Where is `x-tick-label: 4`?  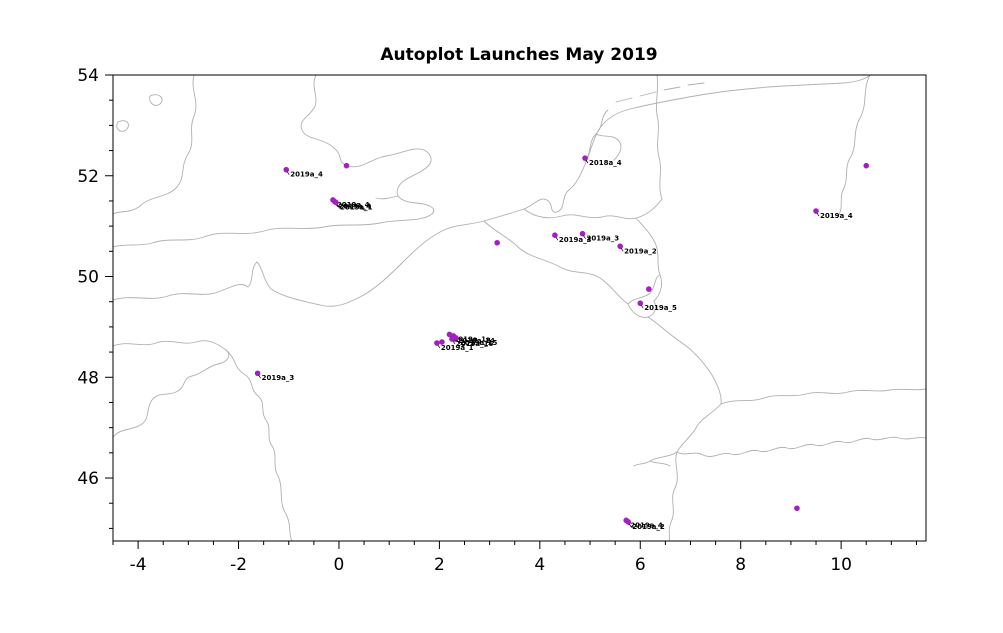 x-tick-label: 4 is located at coordinates (539, 565).